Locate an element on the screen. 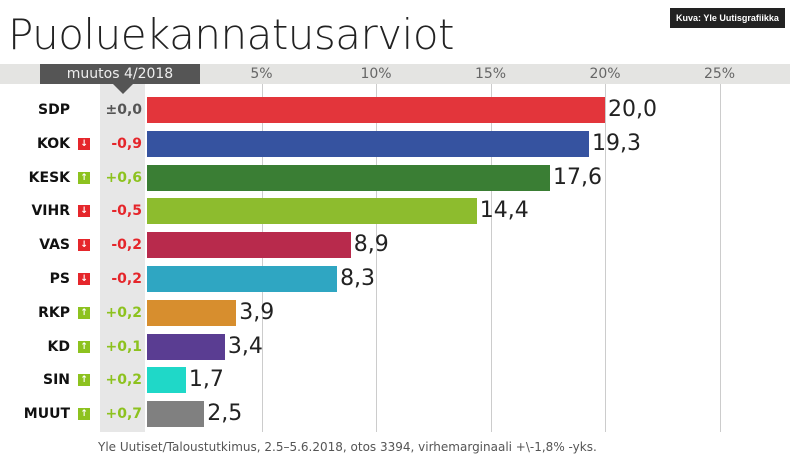 The height and width of the screenshot is (473, 790). tick-label: 10% is located at coordinates (376, 74).